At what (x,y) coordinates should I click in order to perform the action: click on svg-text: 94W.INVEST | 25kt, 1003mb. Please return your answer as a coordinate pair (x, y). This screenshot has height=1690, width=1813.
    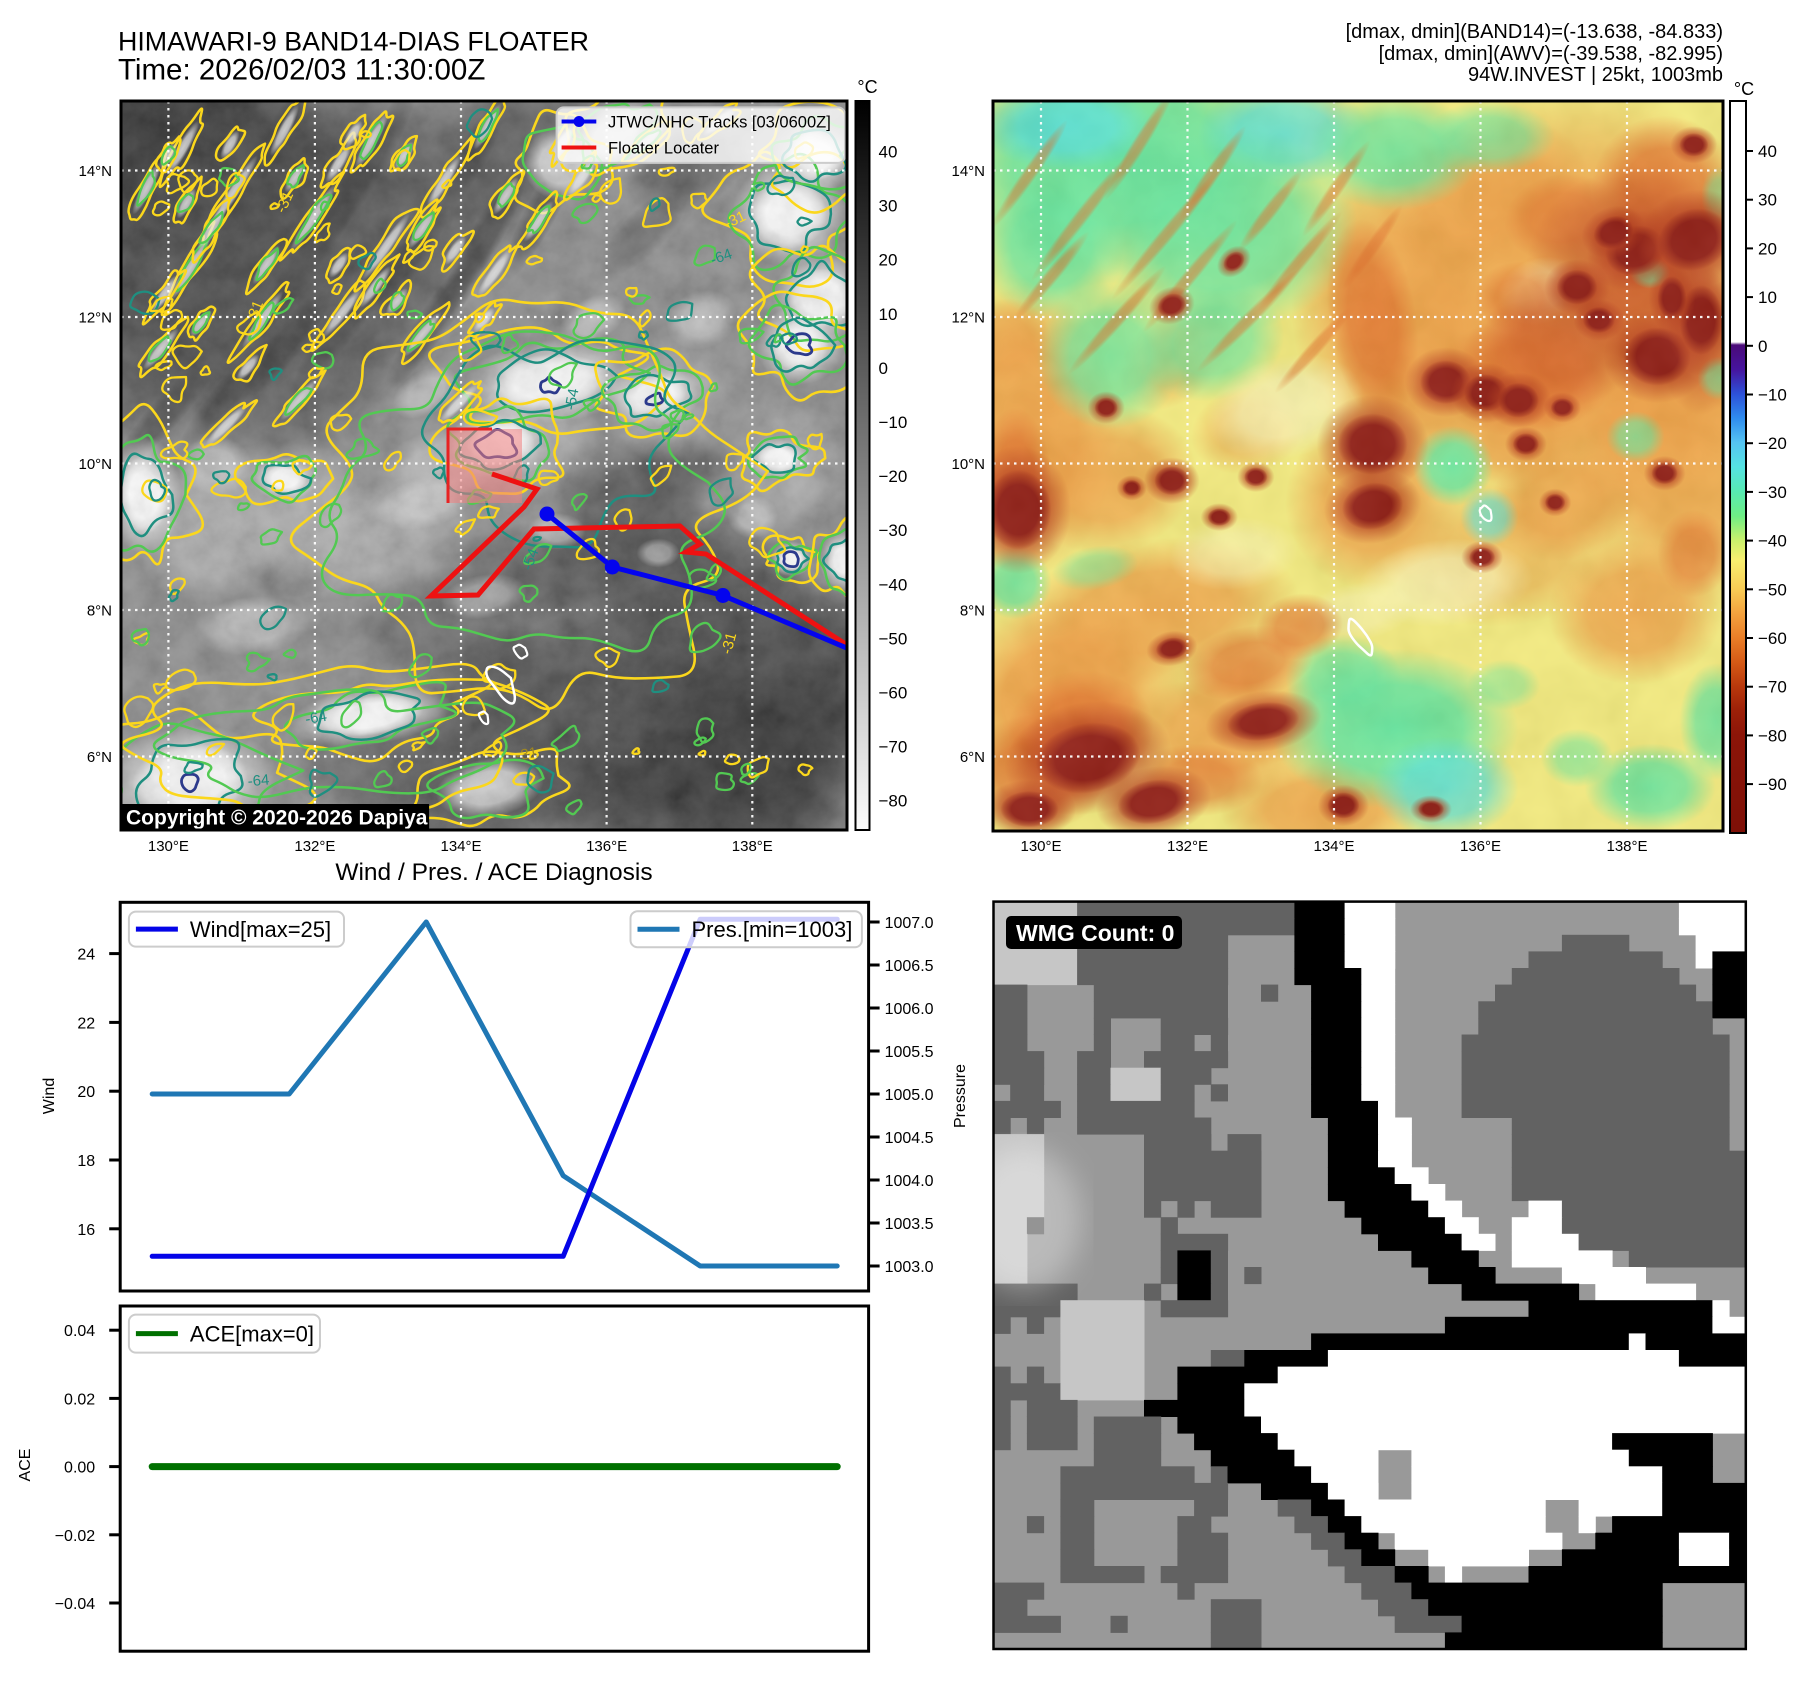
    Looking at the image, I should click on (1595, 75).